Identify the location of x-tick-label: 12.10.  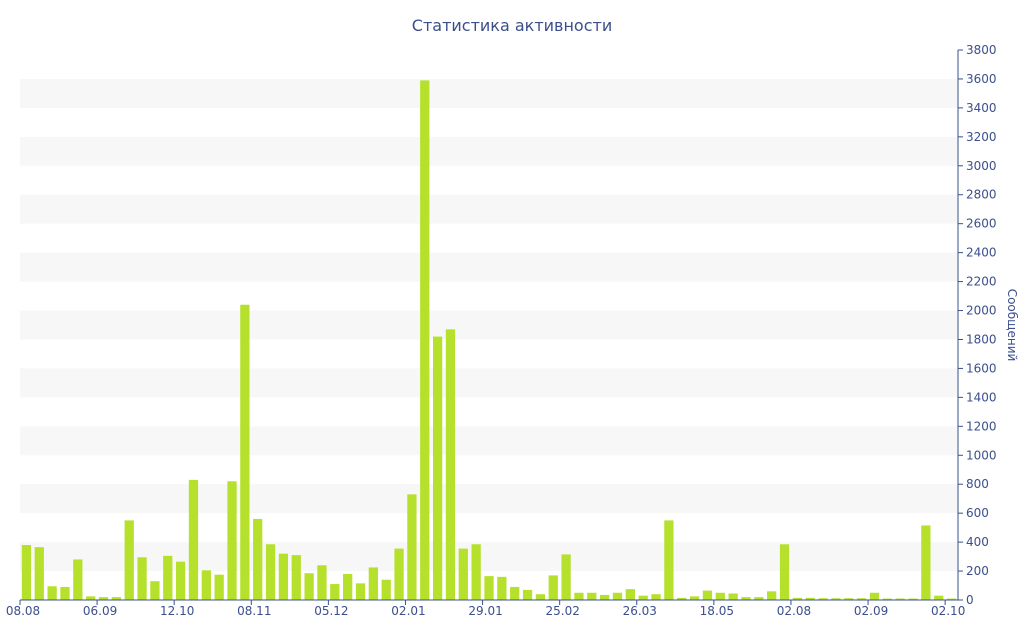
(177, 611).